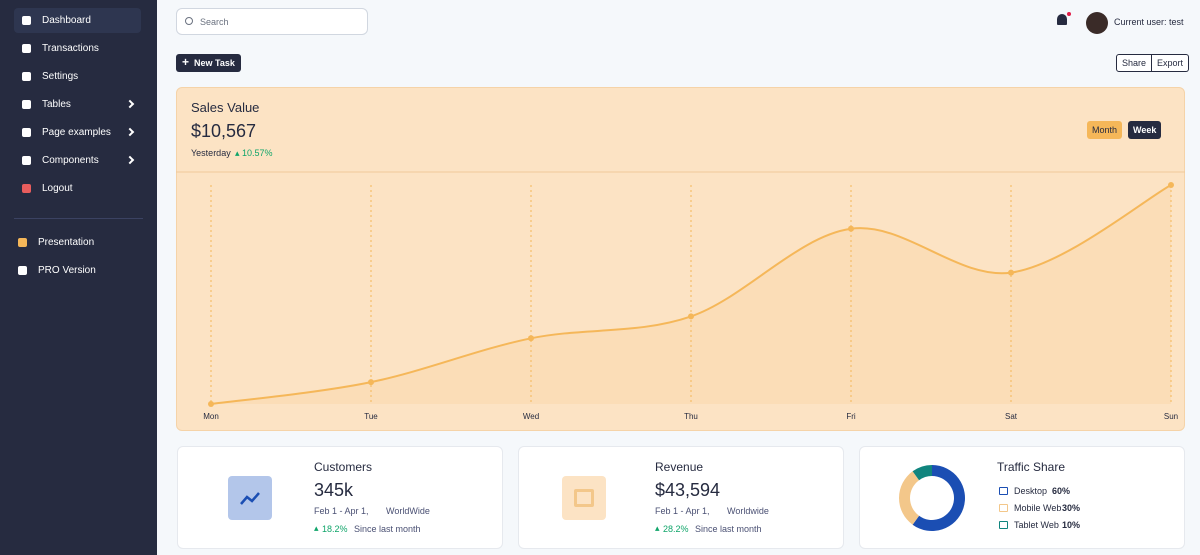 This screenshot has width=1200, height=555. Describe the element at coordinates (1134, 63) in the screenshot. I see `share-button: Share` at that location.